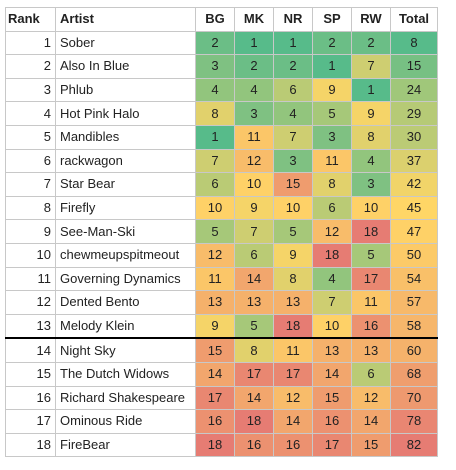 The height and width of the screenshot is (470, 456). I want to click on rank-cell: 16, so click(30, 398).